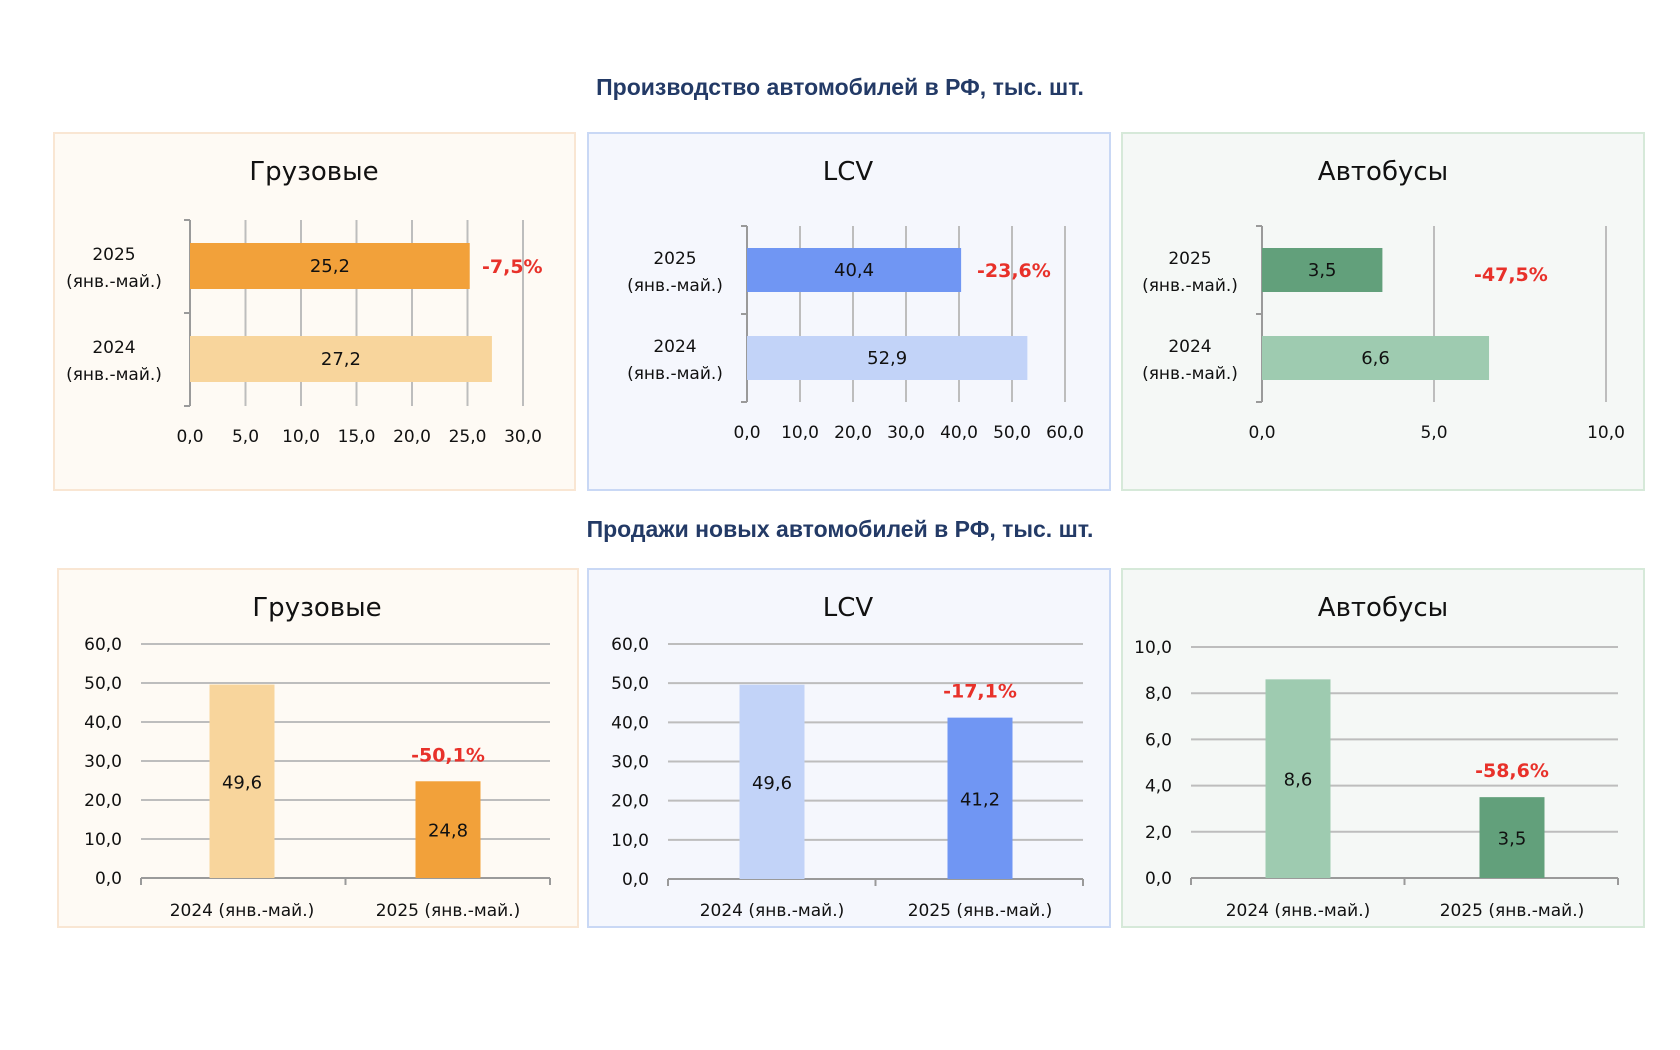  I want to click on panel-prod-lcv, so click(849, 311).